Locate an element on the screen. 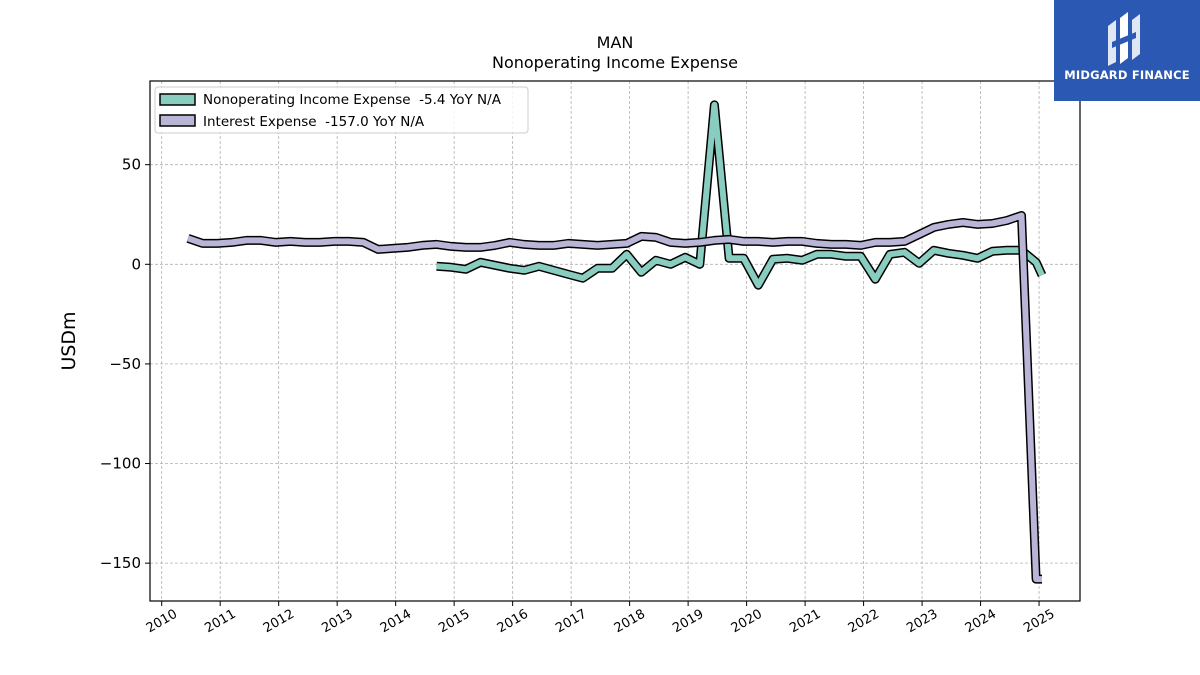 The image size is (1200, 675). x-tick-label: 2012 is located at coordinates (279, 622).